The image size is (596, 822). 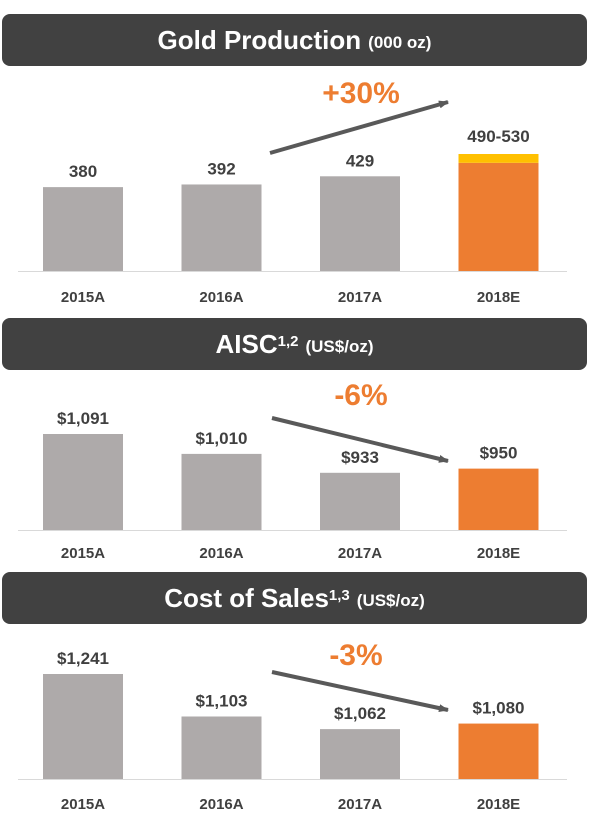 I want to click on chart-title: Cost of Sales, so click(x=246, y=597).